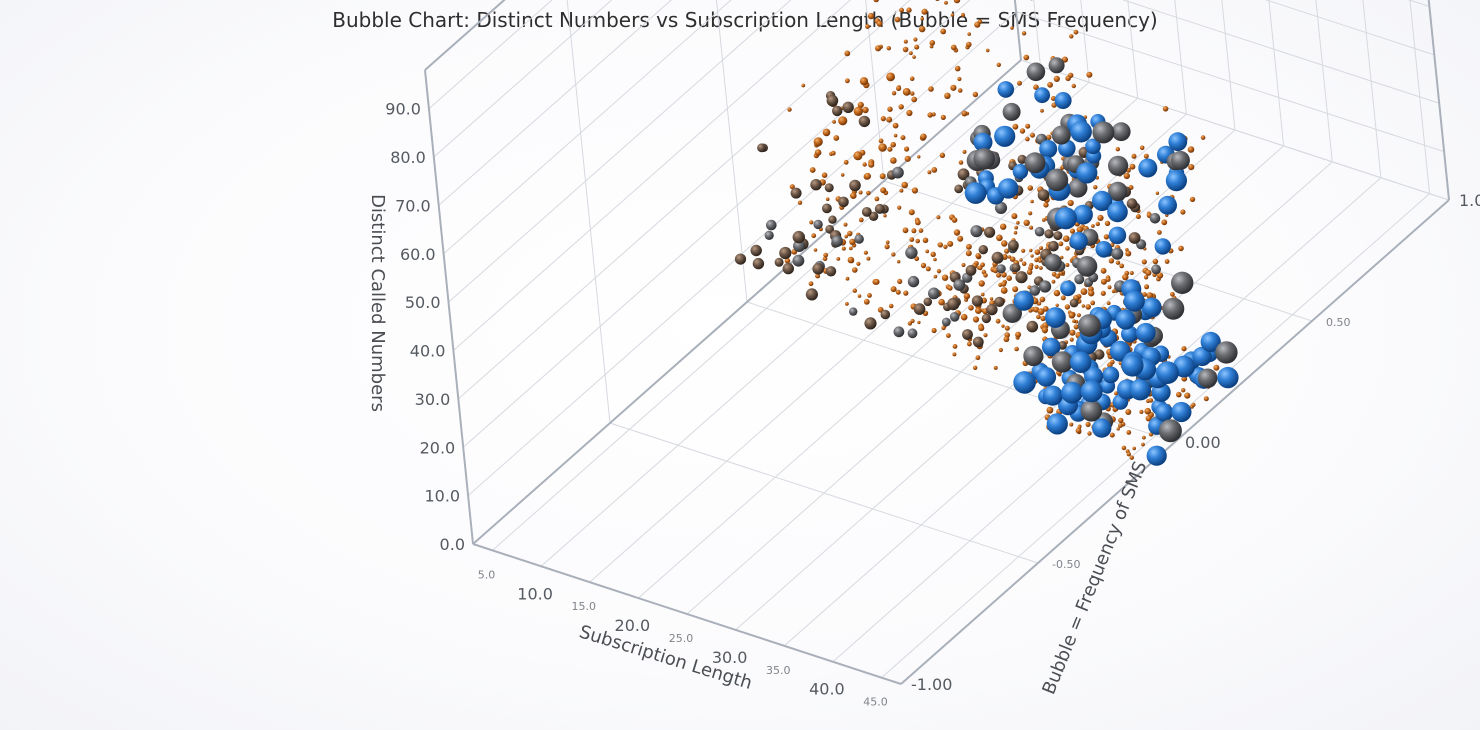 The image size is (1480, 730). What do you see at coordinates (1203, 442) in the screenshot?
I see `z-tick-label: 0.00` at bounding box center [1203, 442].